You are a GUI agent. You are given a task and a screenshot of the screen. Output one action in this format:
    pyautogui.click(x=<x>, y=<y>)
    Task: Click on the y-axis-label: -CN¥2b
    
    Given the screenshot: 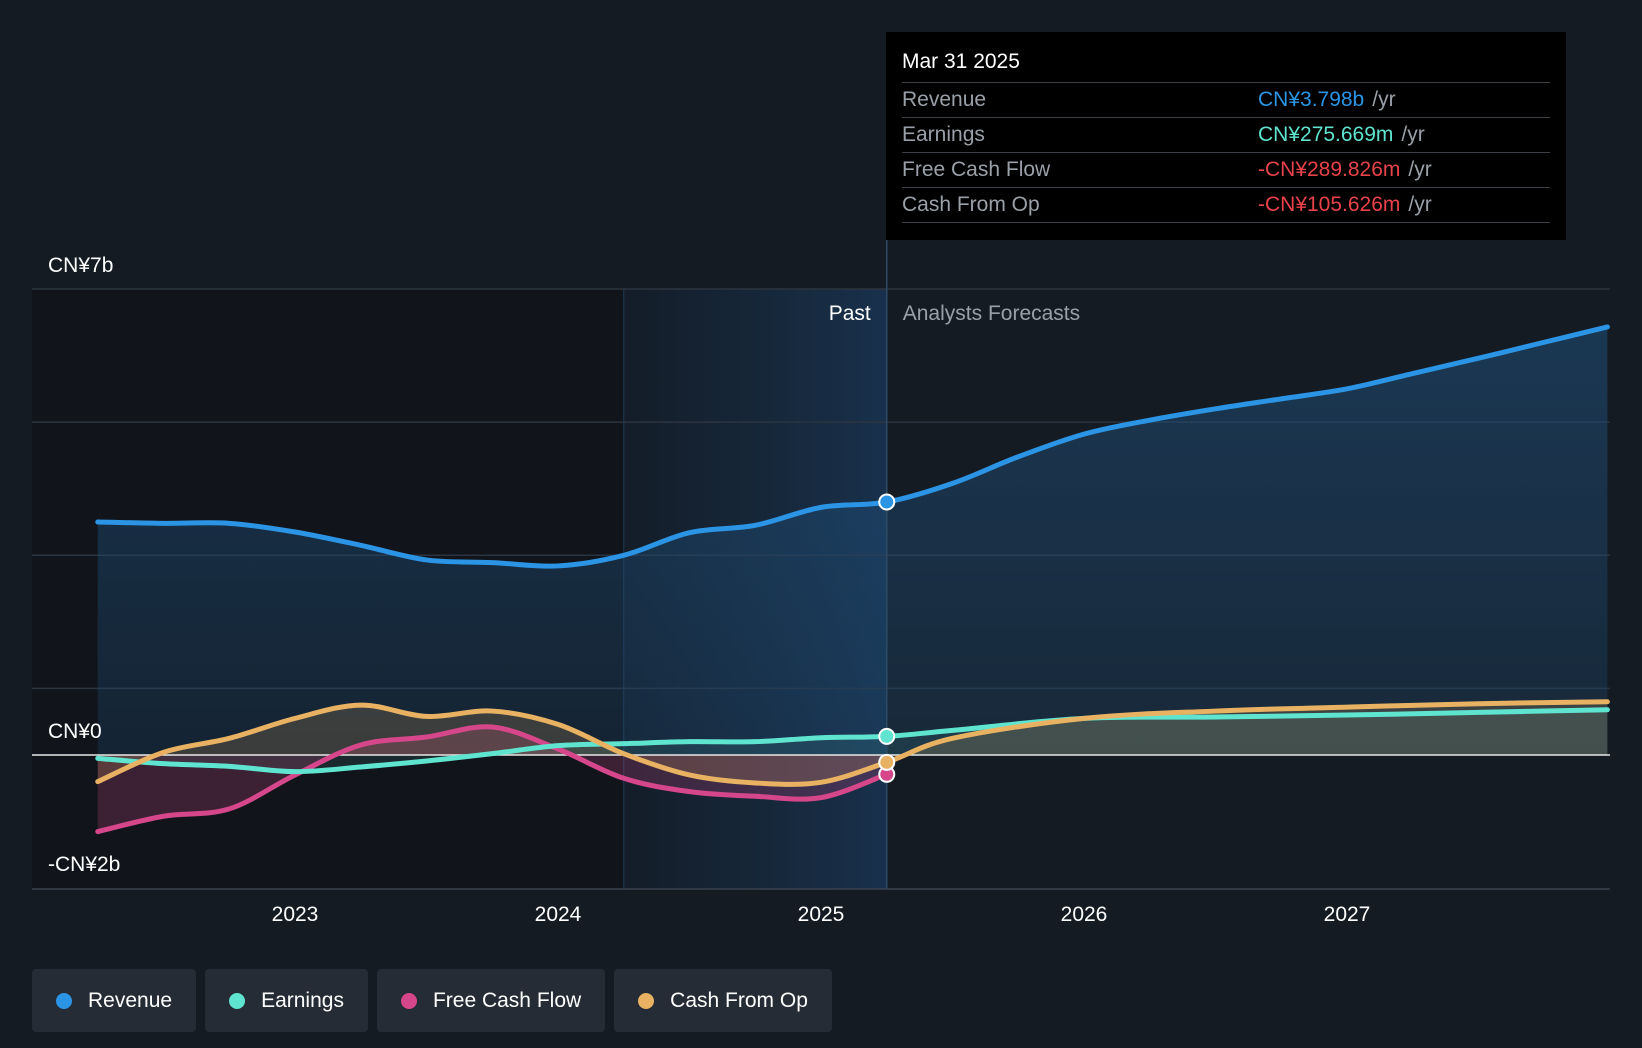 What is the action you would take?
    pyautogui.click(x=84, y=864)
    